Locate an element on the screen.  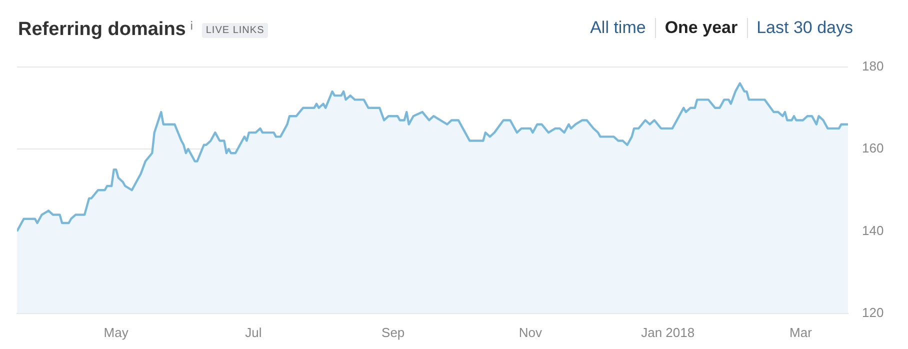
x-tick-label: Jul is located at coordinates (253, 332).